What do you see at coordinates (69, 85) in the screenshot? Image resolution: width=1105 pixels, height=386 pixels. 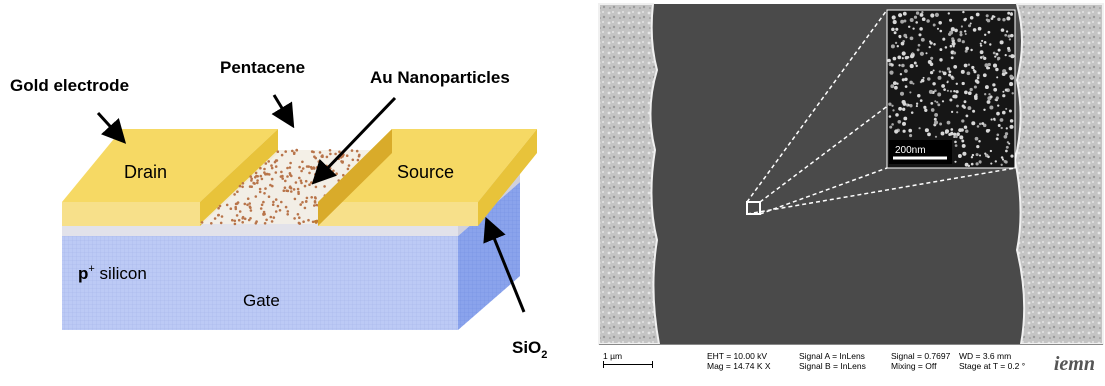 I see `label-gold-electrode: Gold electrode` at bounding box center [69, 85].